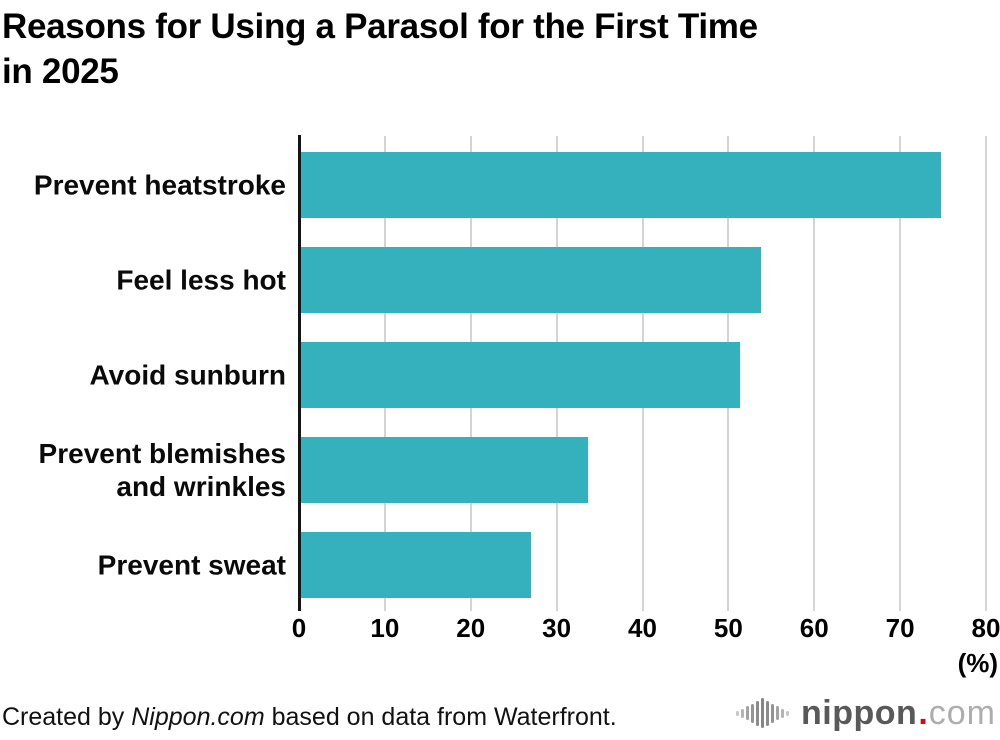 Image resolution: width=1000 pixels, height=740 pixels. Describe the element at coordinates (162, 470) in the screenshot. I see `category-label-3: Prevent blemishes and wrinkles` at that location.